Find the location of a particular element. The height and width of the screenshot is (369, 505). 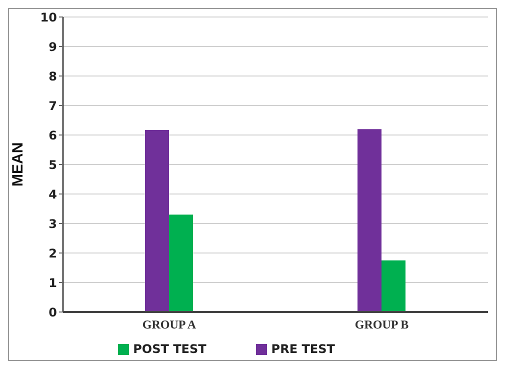

y-axis-title: MEAN is located at coordinates (17, 164).